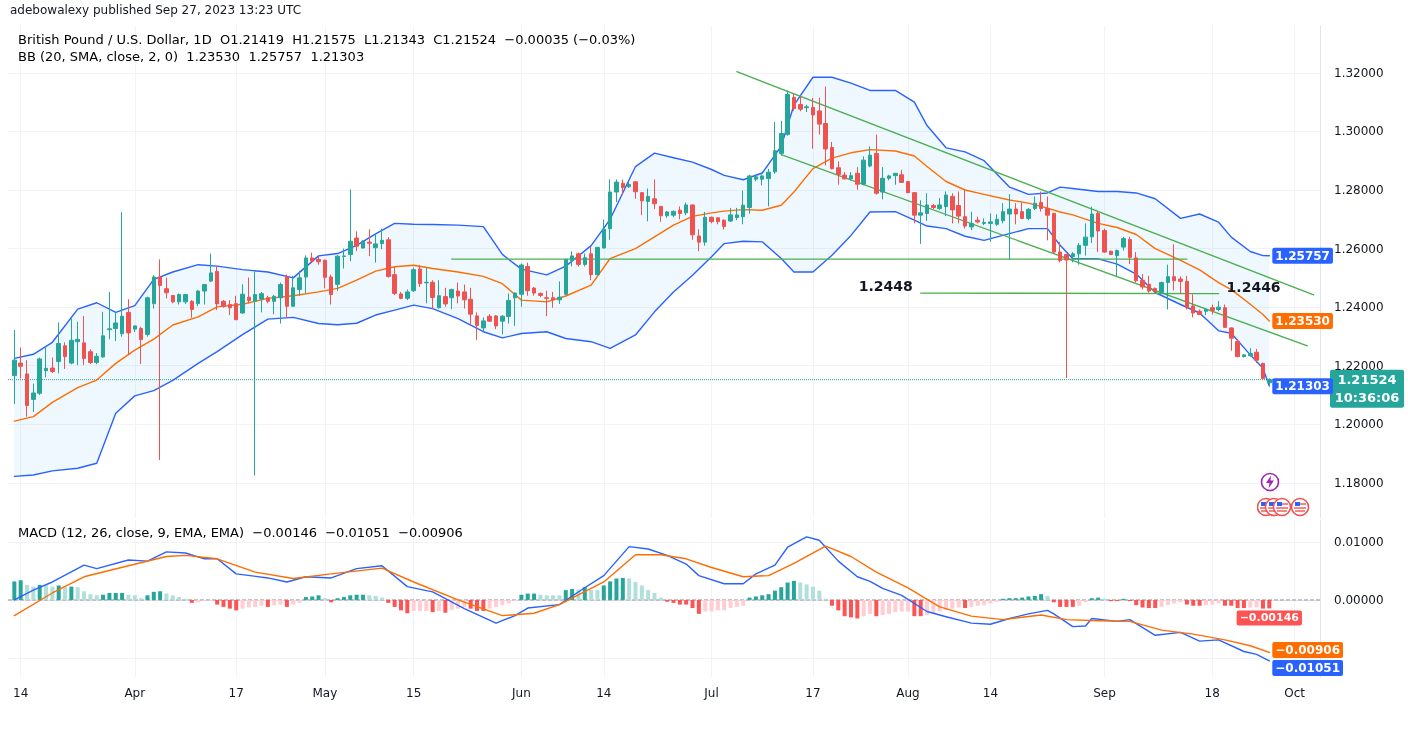 The width and height of the screenshot is (1408, 737). Describe the element at coordinates (1367, 380) in the screenshot. I see `ref-line-label: 1.21524` at that location.